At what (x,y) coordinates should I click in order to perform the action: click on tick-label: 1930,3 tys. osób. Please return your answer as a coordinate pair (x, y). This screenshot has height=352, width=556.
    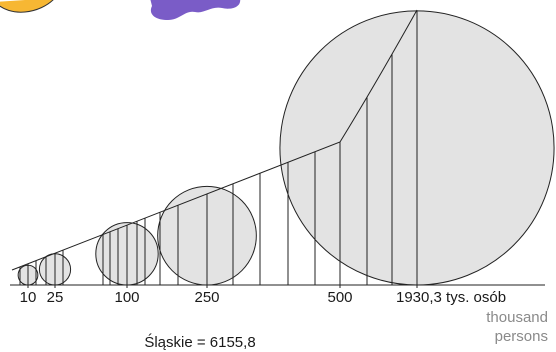
    Looking at the image, I should click on (451, 297).